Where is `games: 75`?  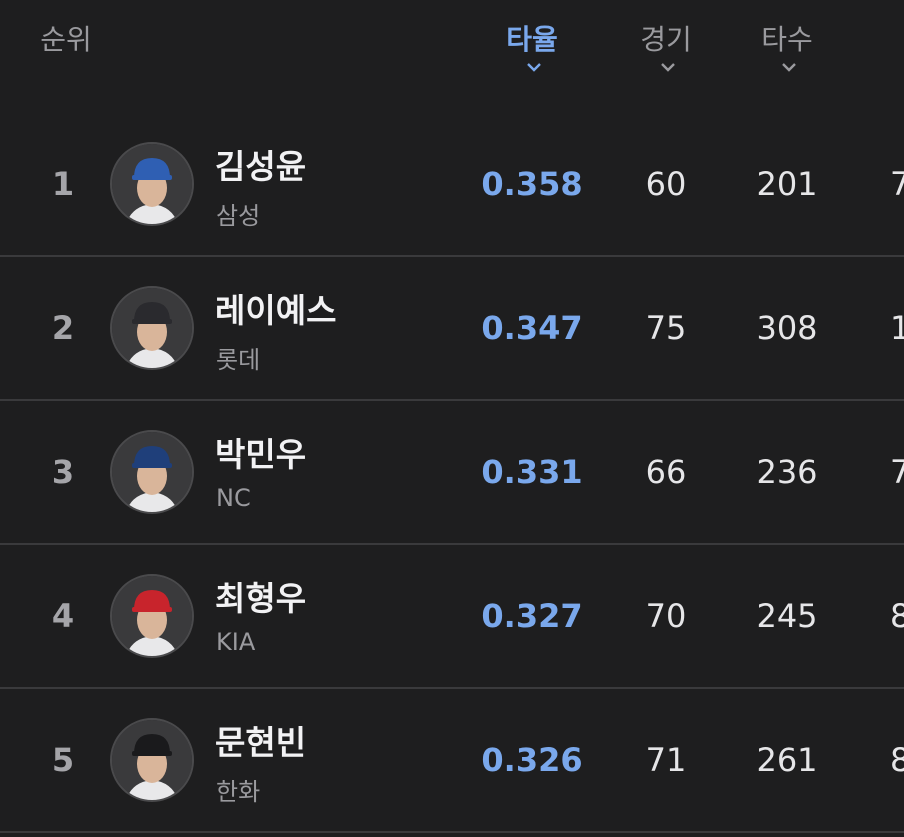 games: 75 is located at coordinates (666, 327).